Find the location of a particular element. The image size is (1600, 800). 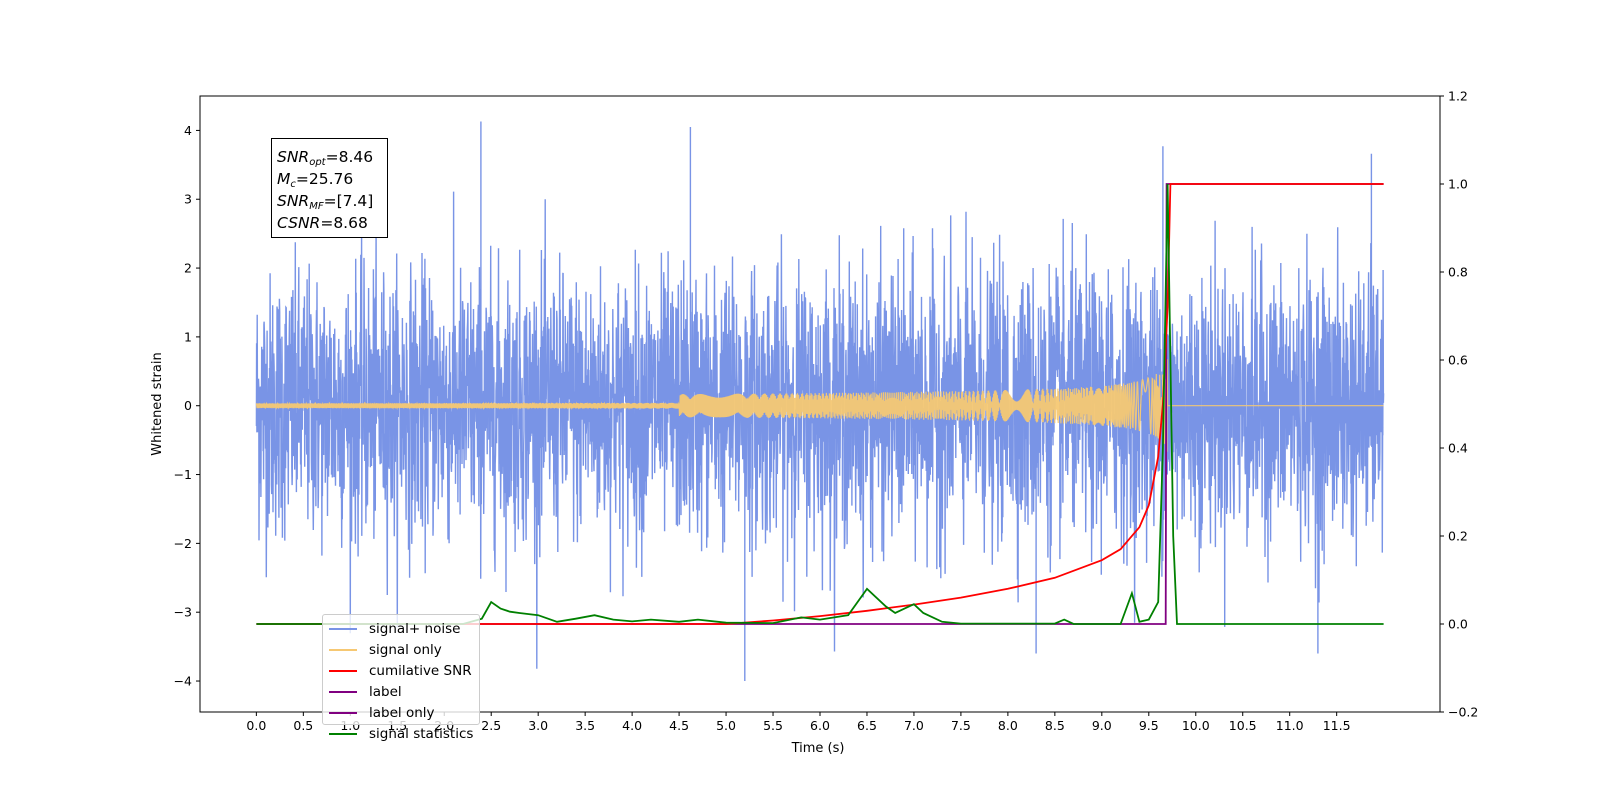

y-axis-ticks: 4 3 2 1 0 −1 −2 −3 −4 is located at coordinates (187, 406).